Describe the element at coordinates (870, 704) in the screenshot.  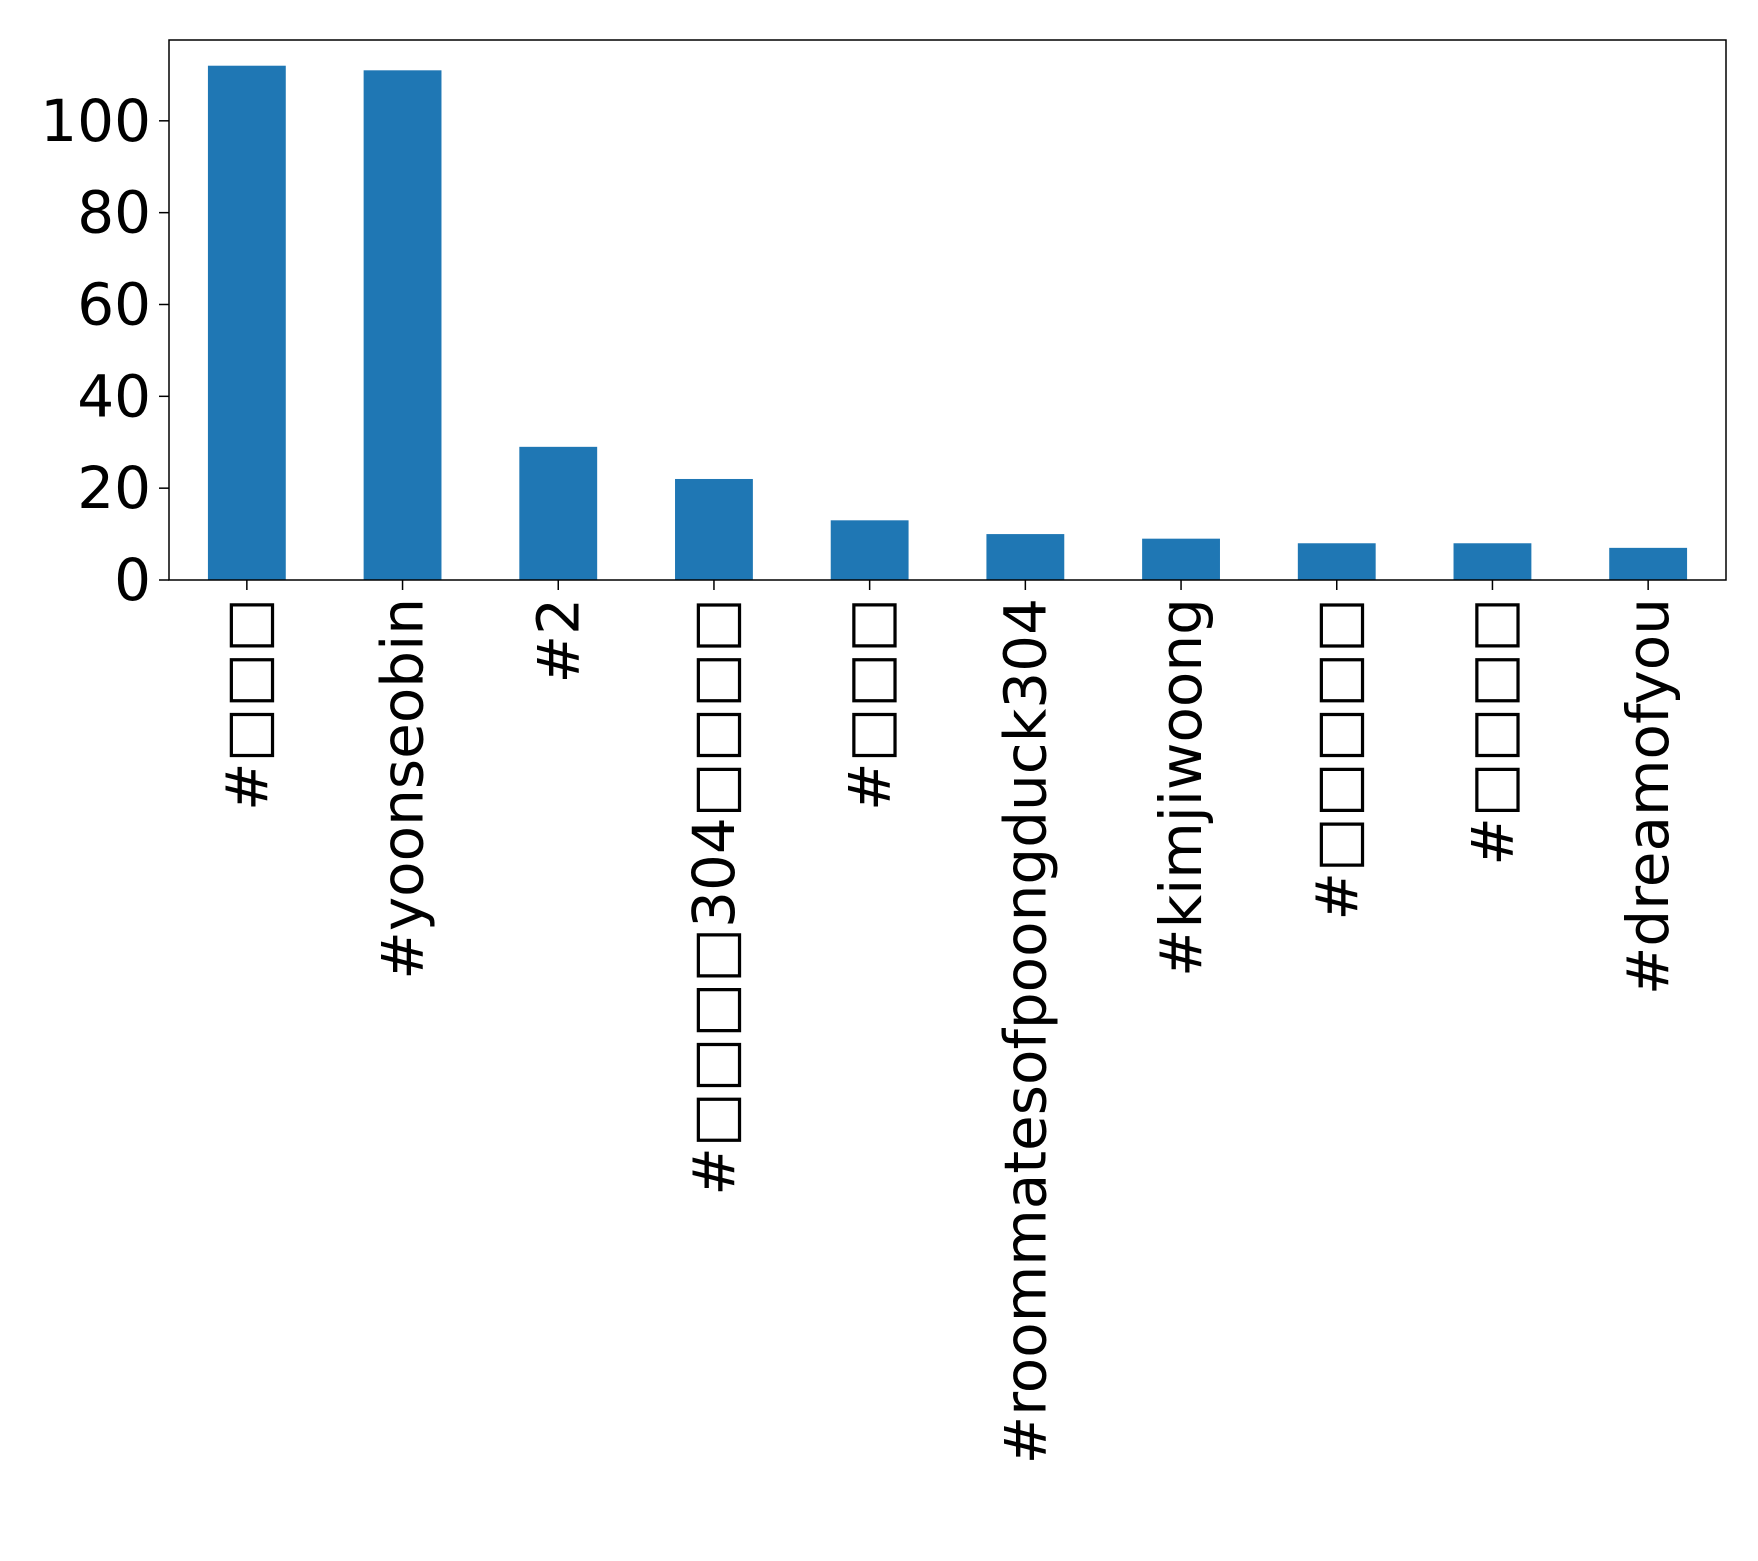
I see `x-tick-label-4: #□□□` at that location.